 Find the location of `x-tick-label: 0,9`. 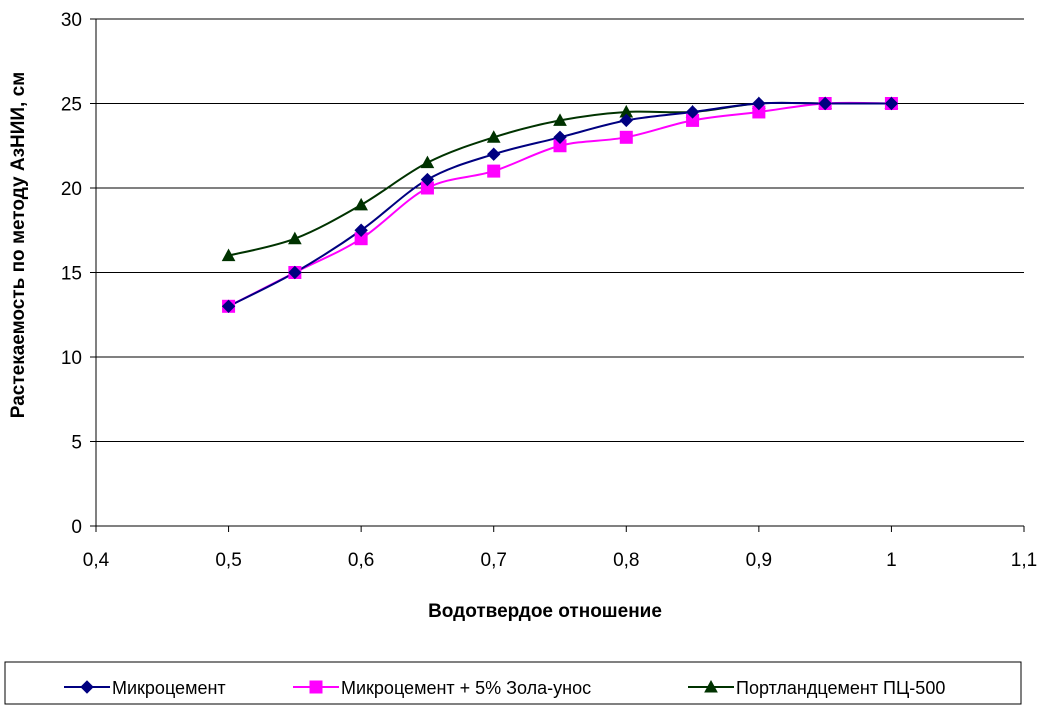

x-tick-label: 0,9 is located at coordinates (759, 560).